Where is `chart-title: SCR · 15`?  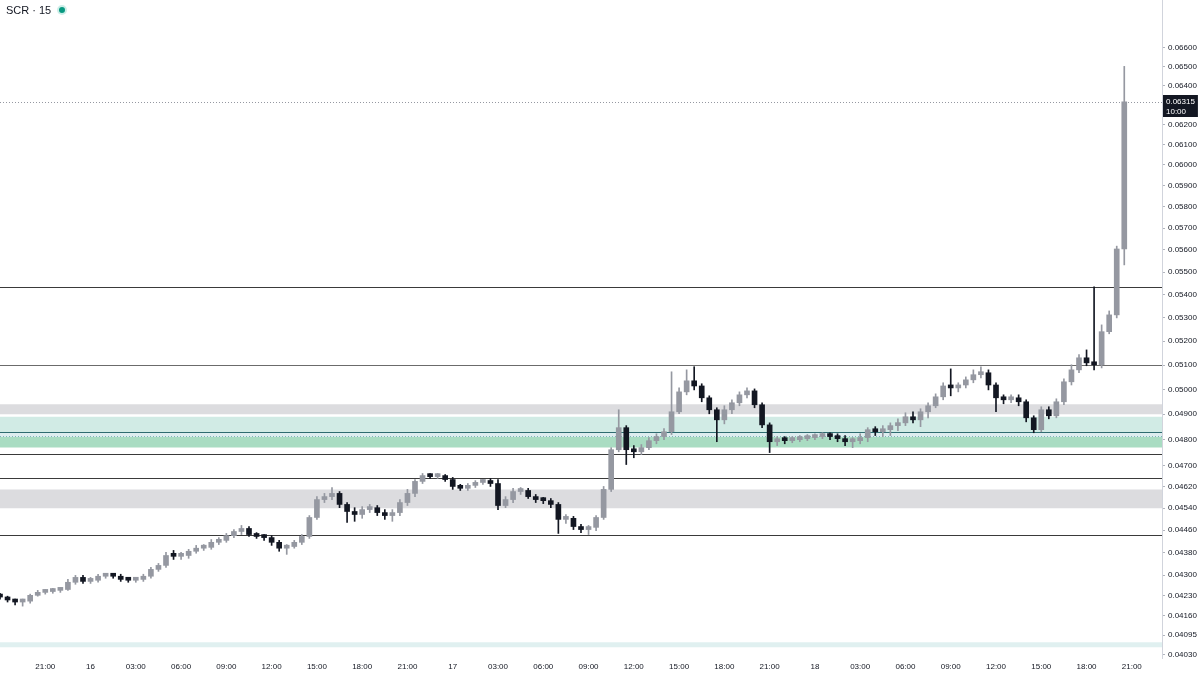 chart-title: SCR · 15 is located at coordinates (29, 10).